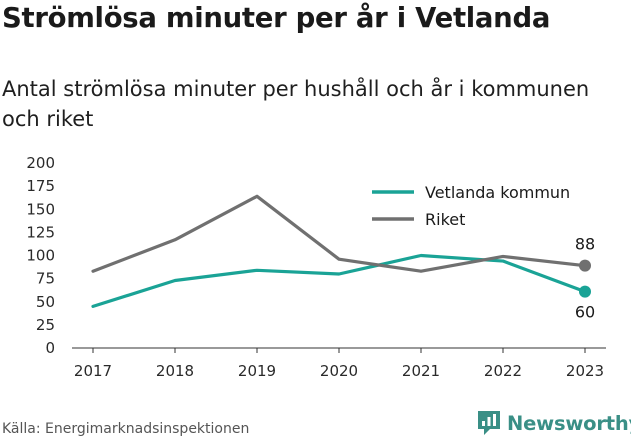 The height and width of the screenshot is (439, 631). Describe the element at coordinates (503, 371) in the screenshot. I see `x-tick-label: 2022` at that location.